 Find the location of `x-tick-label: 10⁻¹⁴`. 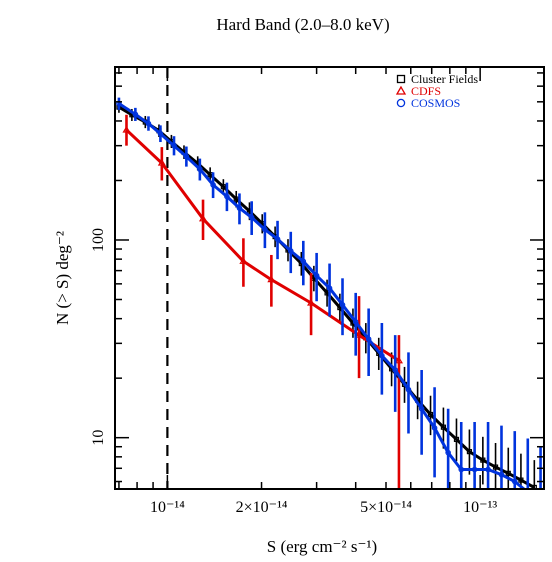

x-tick-label: 10⁻¹⁴ is located at coordinates (167, 507).